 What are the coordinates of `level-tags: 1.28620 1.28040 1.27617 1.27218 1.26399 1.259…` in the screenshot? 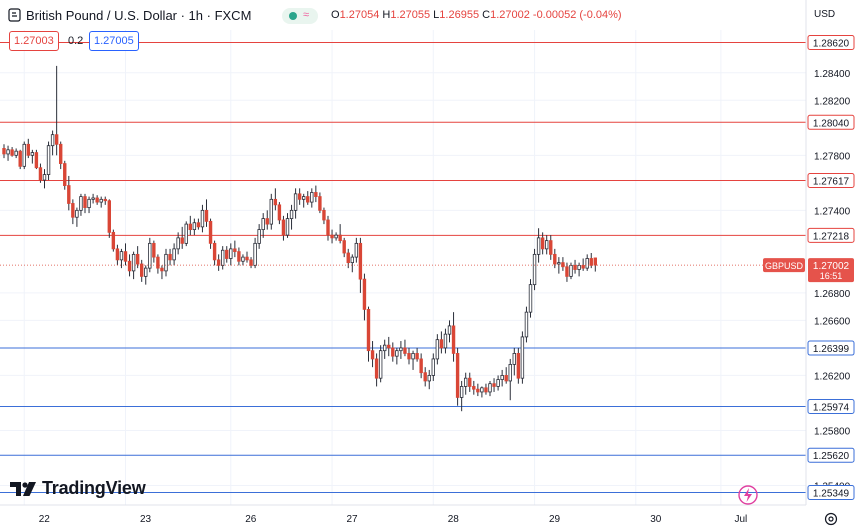 It's located at (831, 268).